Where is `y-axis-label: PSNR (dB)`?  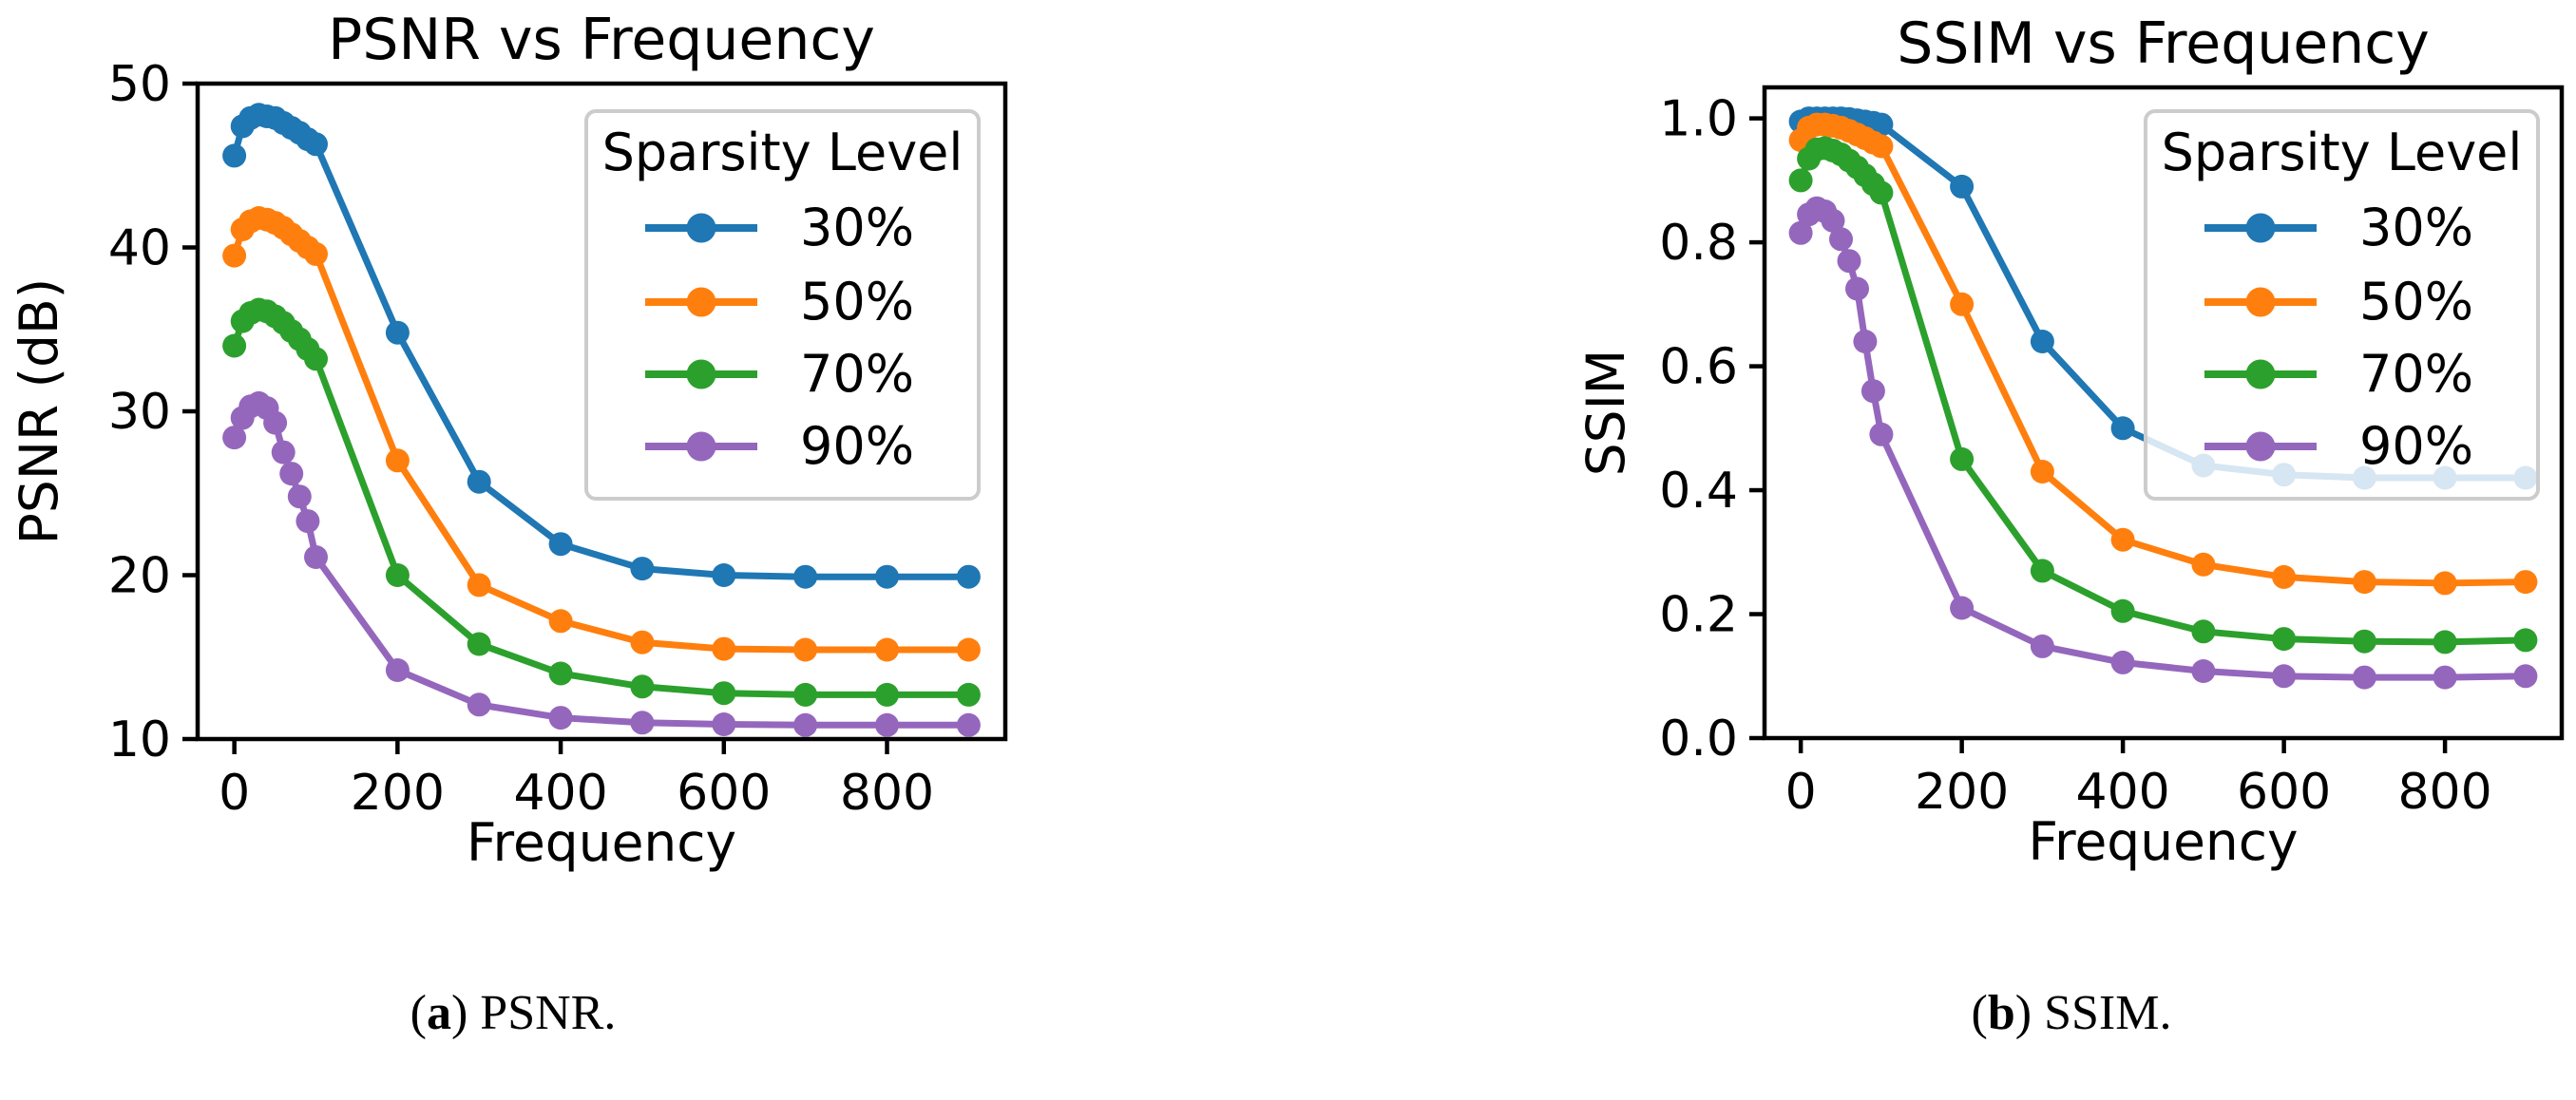 y-axis-label: PSNR (dB) is located at coordinates (39, 411).